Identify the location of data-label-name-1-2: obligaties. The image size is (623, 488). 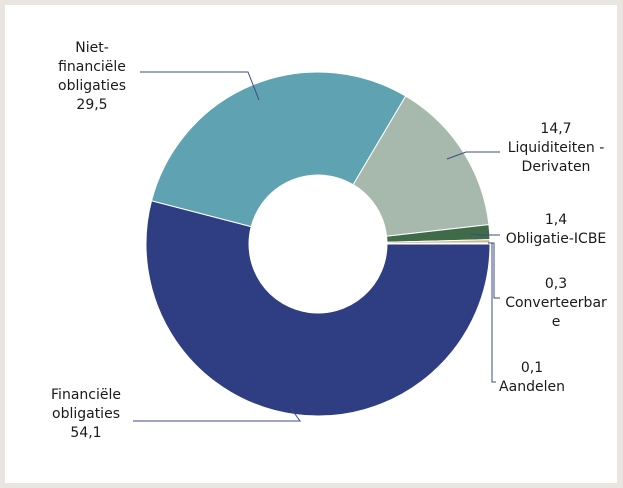
(92, 86).